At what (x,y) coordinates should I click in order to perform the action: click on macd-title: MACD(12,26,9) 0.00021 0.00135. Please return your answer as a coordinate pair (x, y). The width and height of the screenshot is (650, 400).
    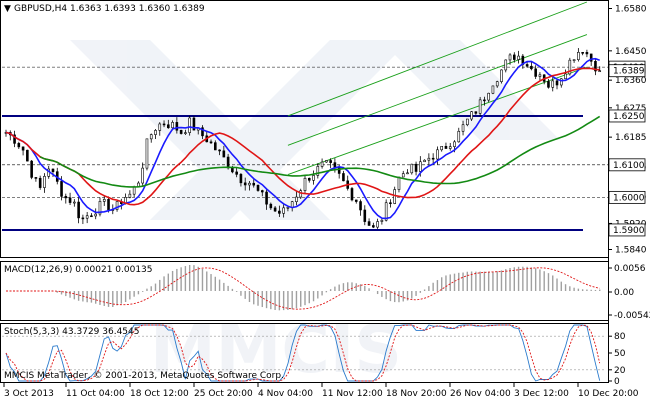
    Looking at the image, I should click on (78, 270).